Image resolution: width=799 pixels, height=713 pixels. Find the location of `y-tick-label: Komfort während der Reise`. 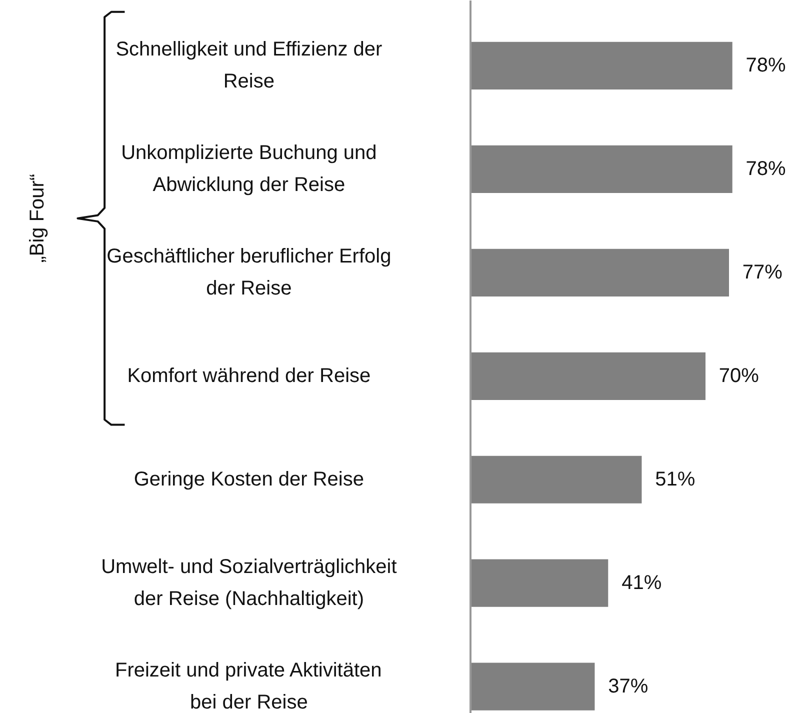

y-tick-label: Komfort während der Reise is located at coordinates (249, 376).